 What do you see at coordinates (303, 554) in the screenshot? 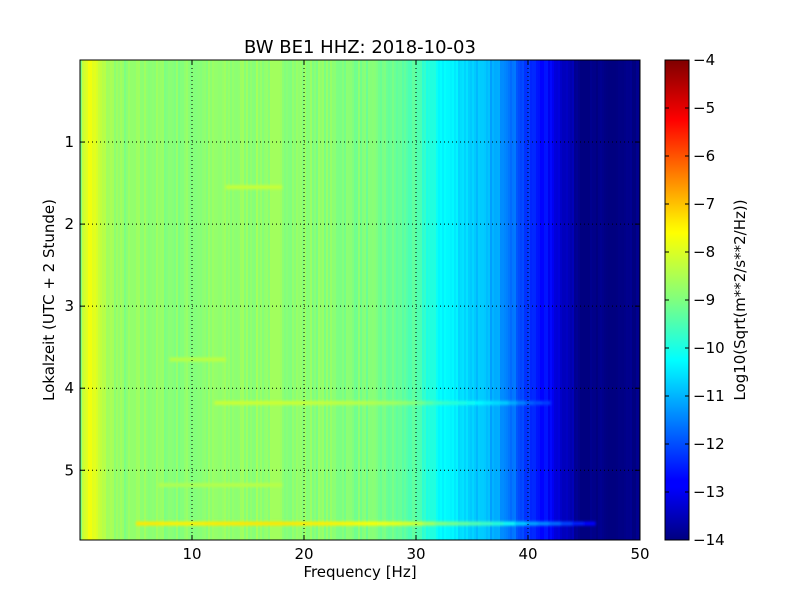
I see `x-tick-label: 20` at bounding box center [303, 554].